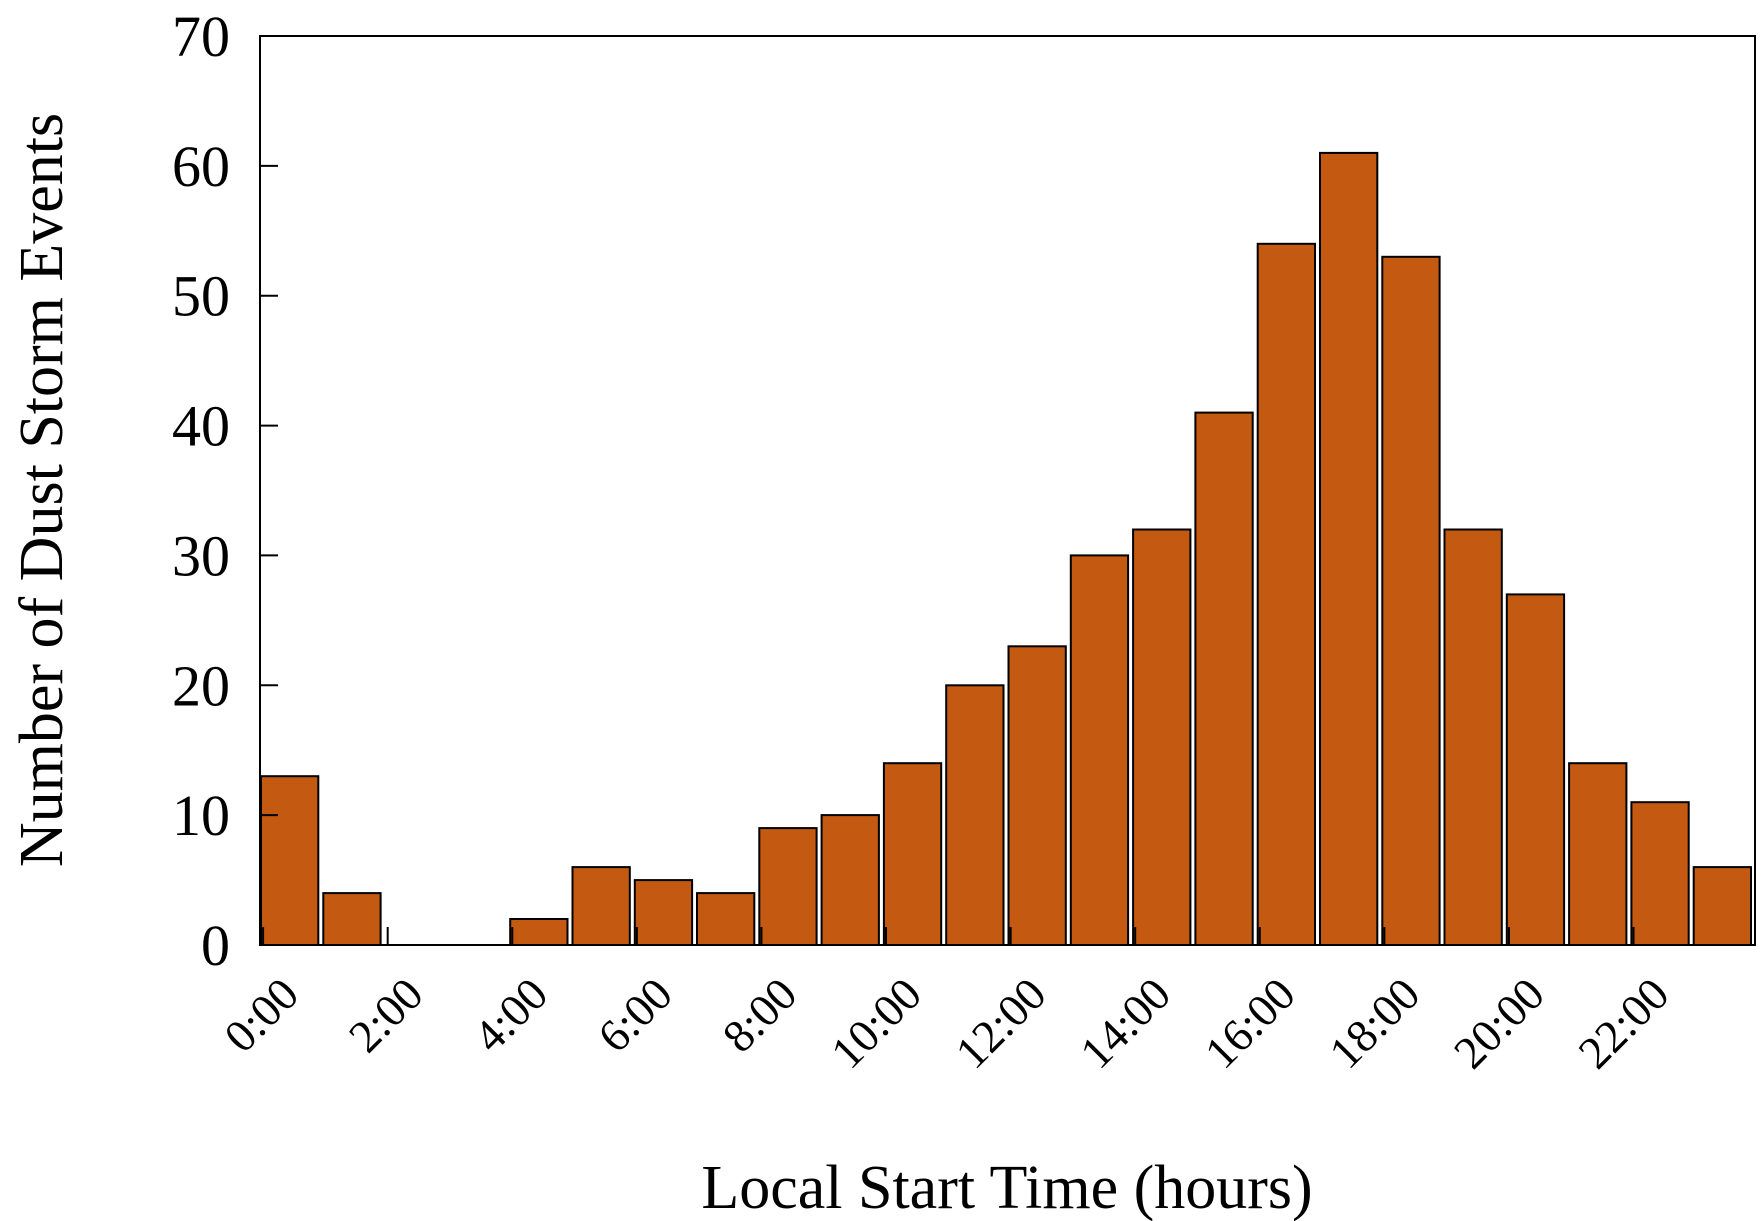  I want to click on x-tick-label: 14:00, so click(1125, 1023).